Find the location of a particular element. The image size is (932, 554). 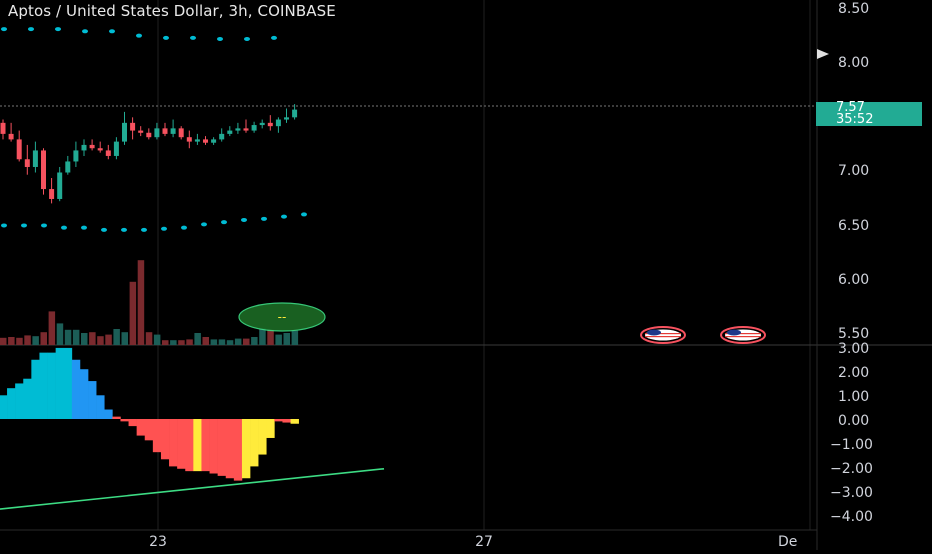

price-tick: 8.50 is located at coordinates (853, 9).